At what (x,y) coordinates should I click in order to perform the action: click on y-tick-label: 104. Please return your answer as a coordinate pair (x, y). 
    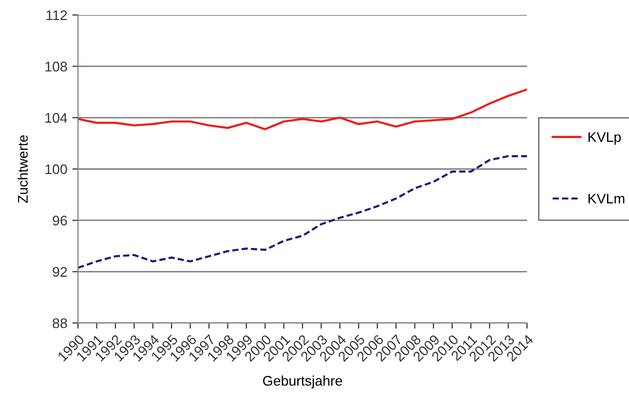
    Looking at the image, I should click on (56, 118).